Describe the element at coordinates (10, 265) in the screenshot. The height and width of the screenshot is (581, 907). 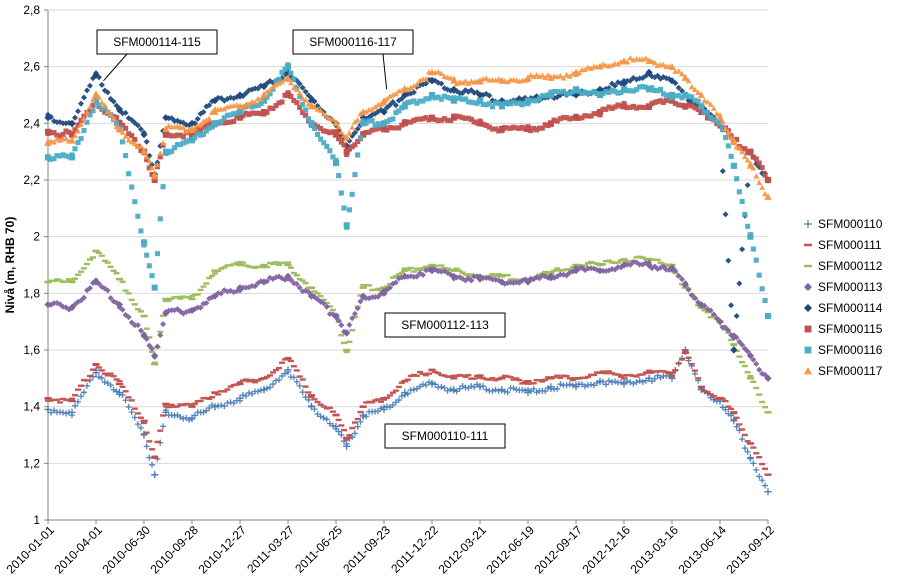
I see `y-axis-label: Nivå (m, RHB 70)` at that location.